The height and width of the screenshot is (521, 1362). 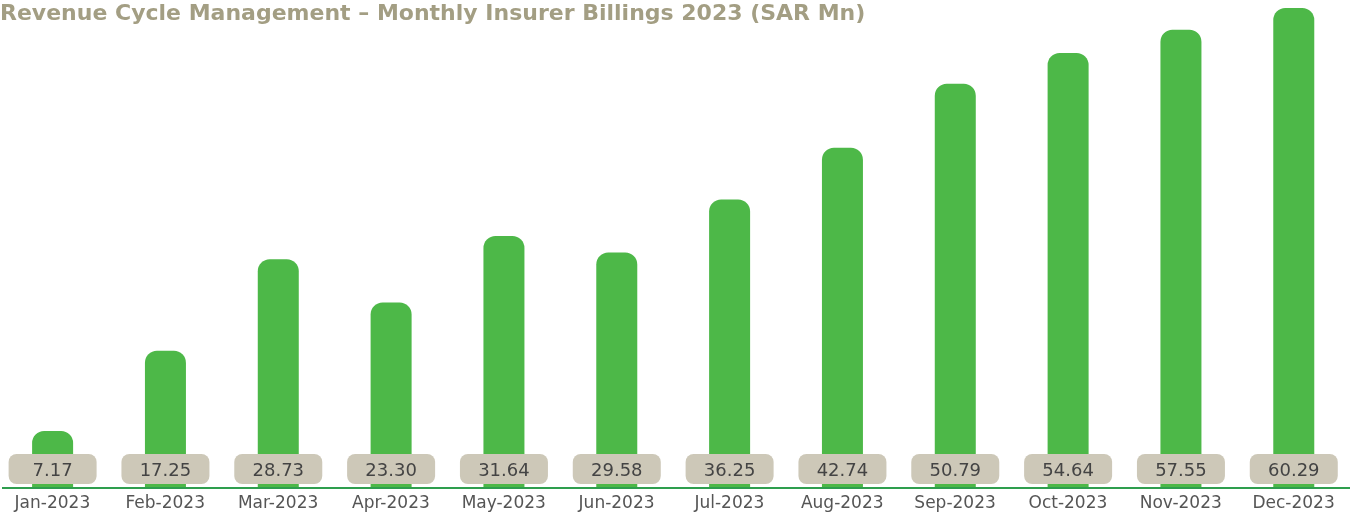 I want to click on x-tick-label: Oct-2023, so click(x=1068, y=502).